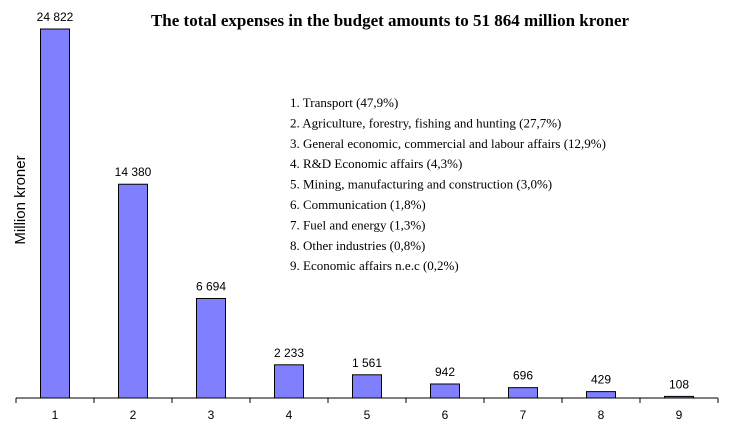 The image size is (733, 434). I want to click on x-tick-label-6: 6, so click(445, 415).